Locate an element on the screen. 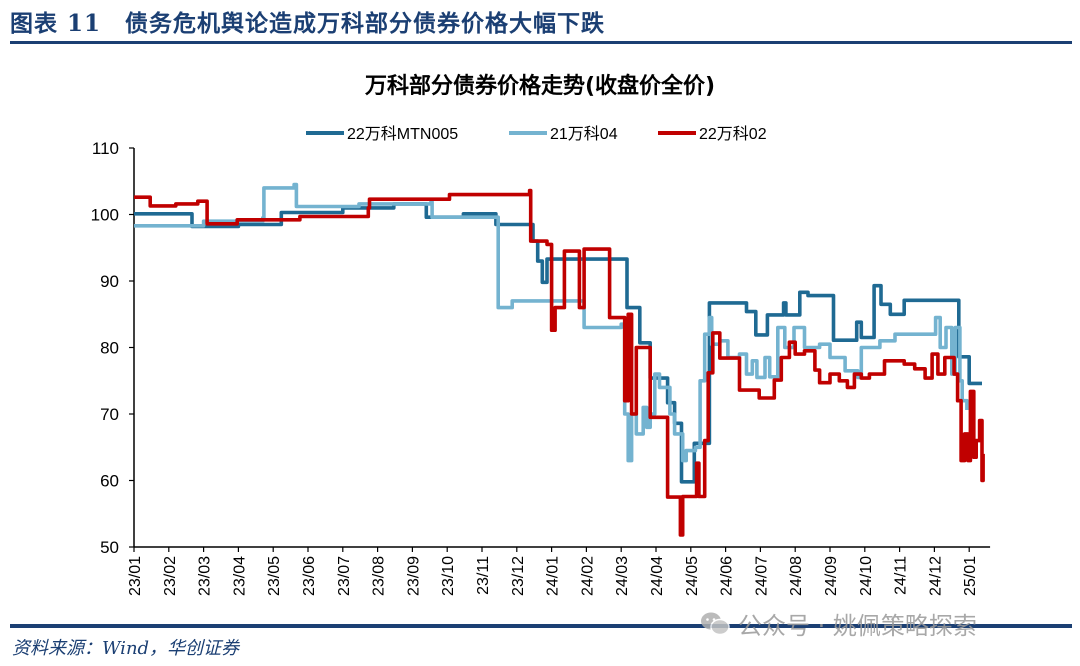  x-tick-label: 24/07 is located at coordinates (761, 576).